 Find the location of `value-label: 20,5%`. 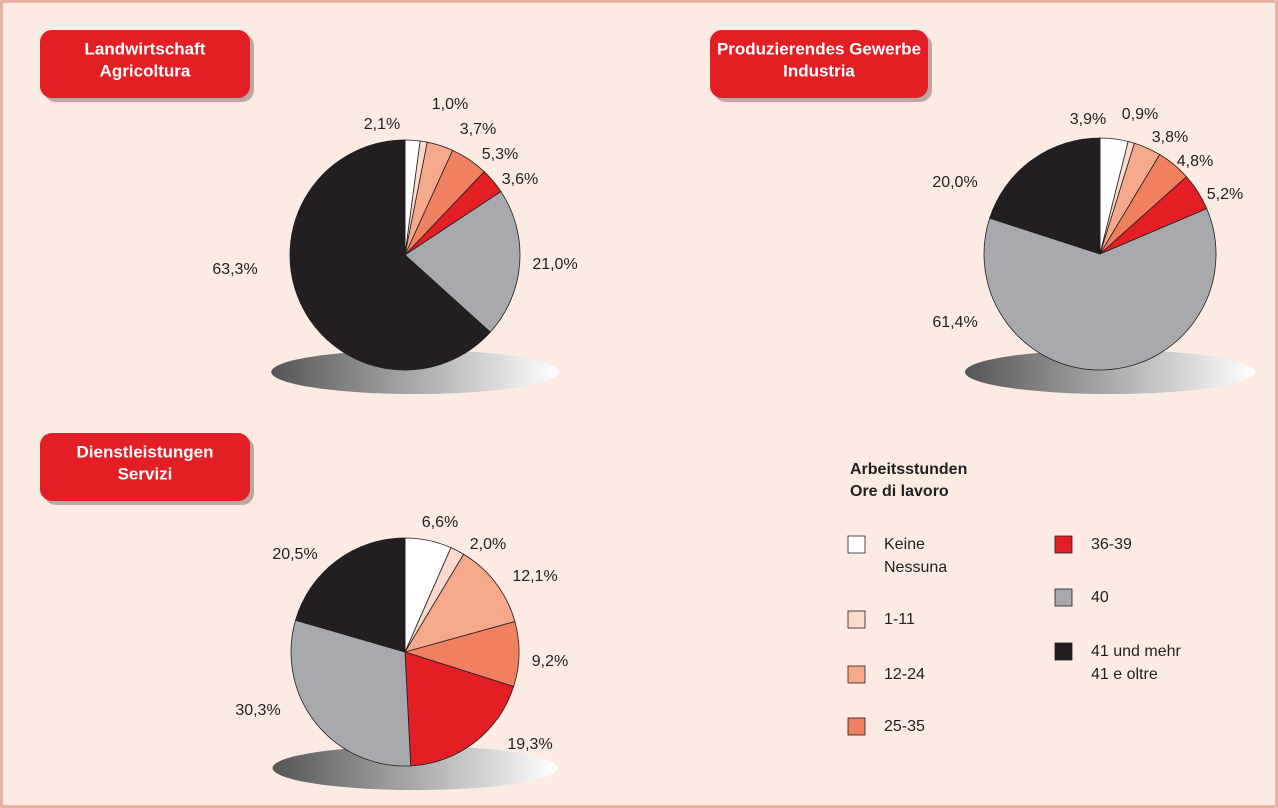

value-label: 20,5% is located at coordinates (294, 554).